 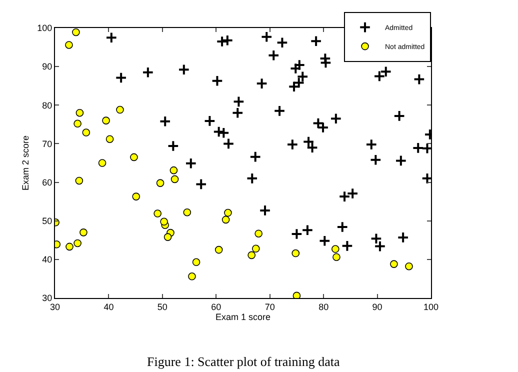 I want to click on x-tick-label: 90, so click(x=377, y=307).